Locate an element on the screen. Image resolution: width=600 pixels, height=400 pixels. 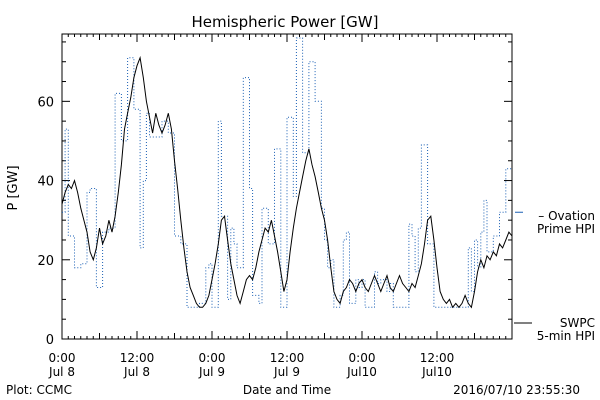
y-tick-label: 20 is located at coordinates (45, 261).